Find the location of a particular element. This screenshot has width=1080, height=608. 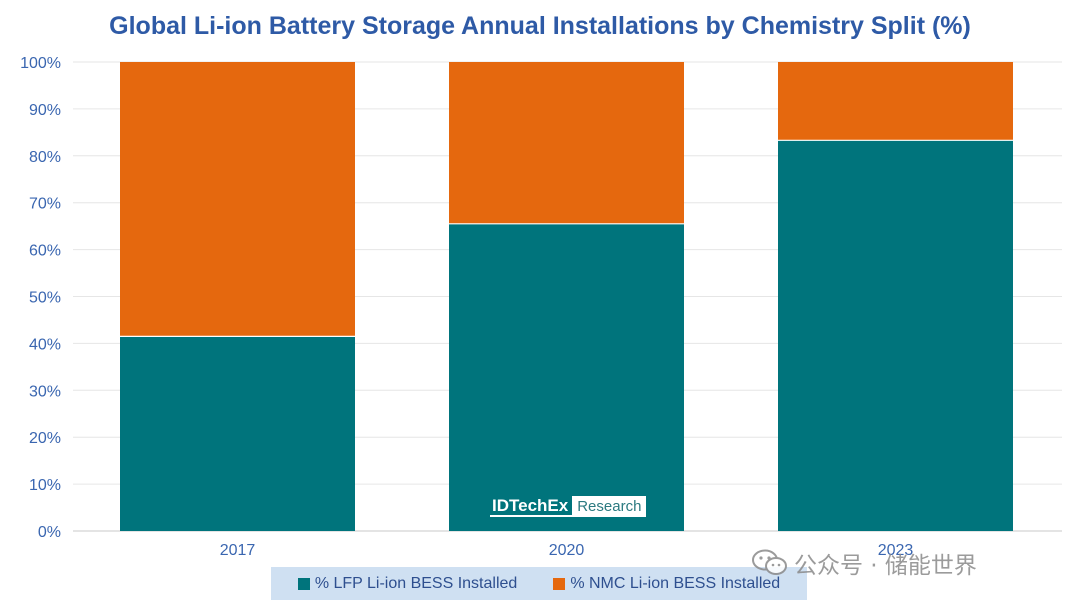

bar-lfp-2017 is located at coordinates (237, 433).